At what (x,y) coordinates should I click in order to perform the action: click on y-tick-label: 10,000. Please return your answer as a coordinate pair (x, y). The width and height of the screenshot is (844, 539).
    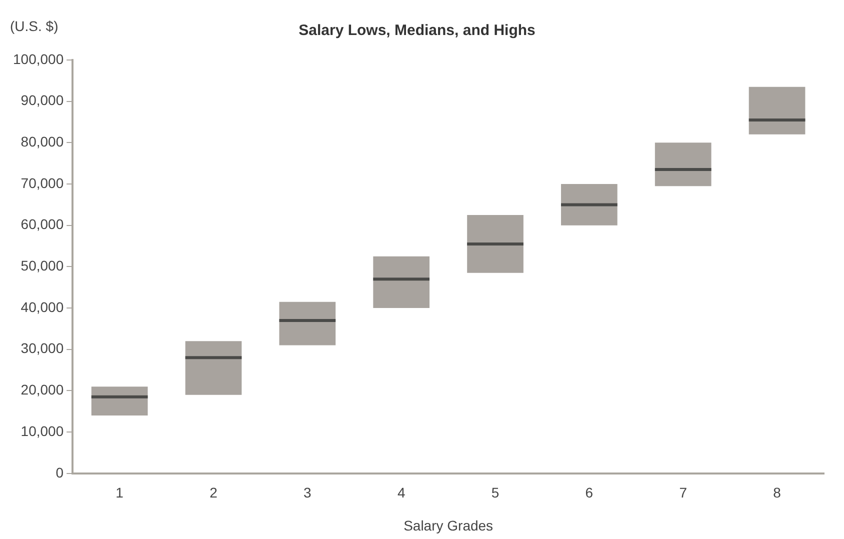
    Looking at the image, I should click on (42, 430).